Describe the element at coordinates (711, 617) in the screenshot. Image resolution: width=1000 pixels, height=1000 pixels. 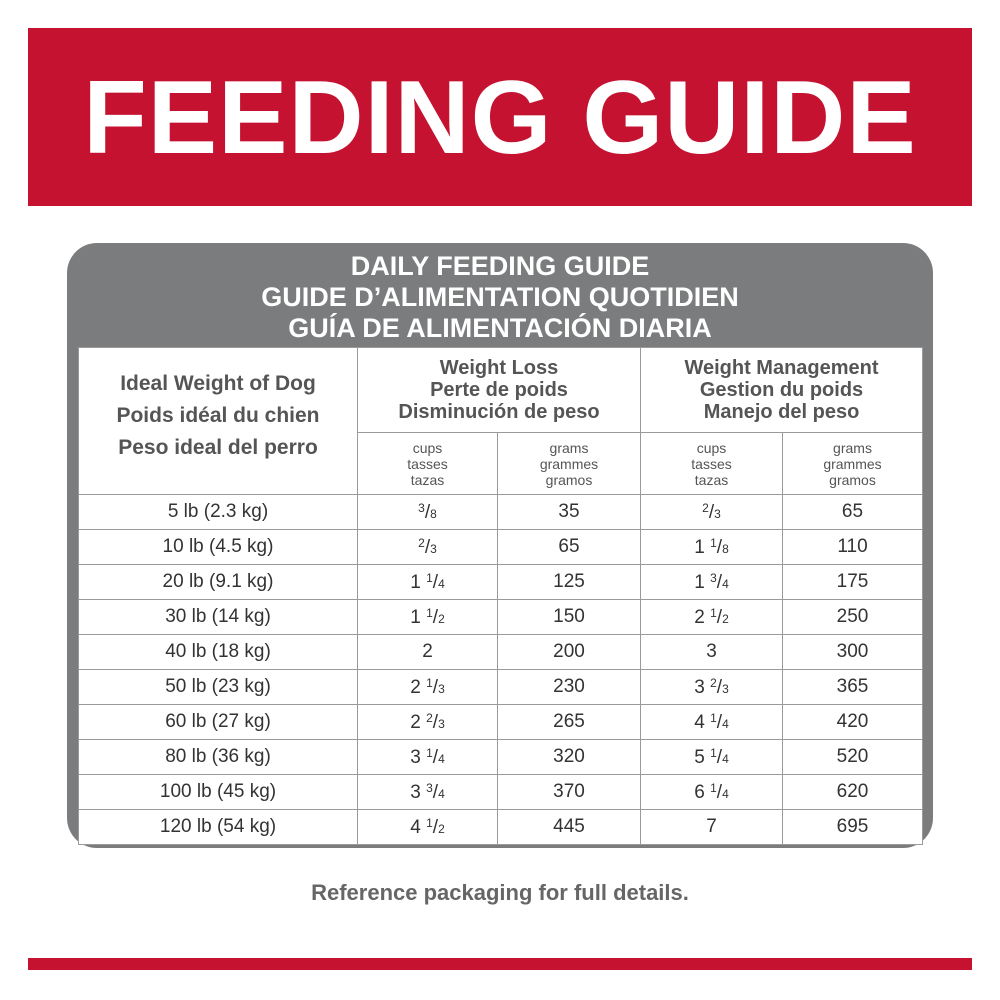
I see `amount: 2 1/2` at that location.